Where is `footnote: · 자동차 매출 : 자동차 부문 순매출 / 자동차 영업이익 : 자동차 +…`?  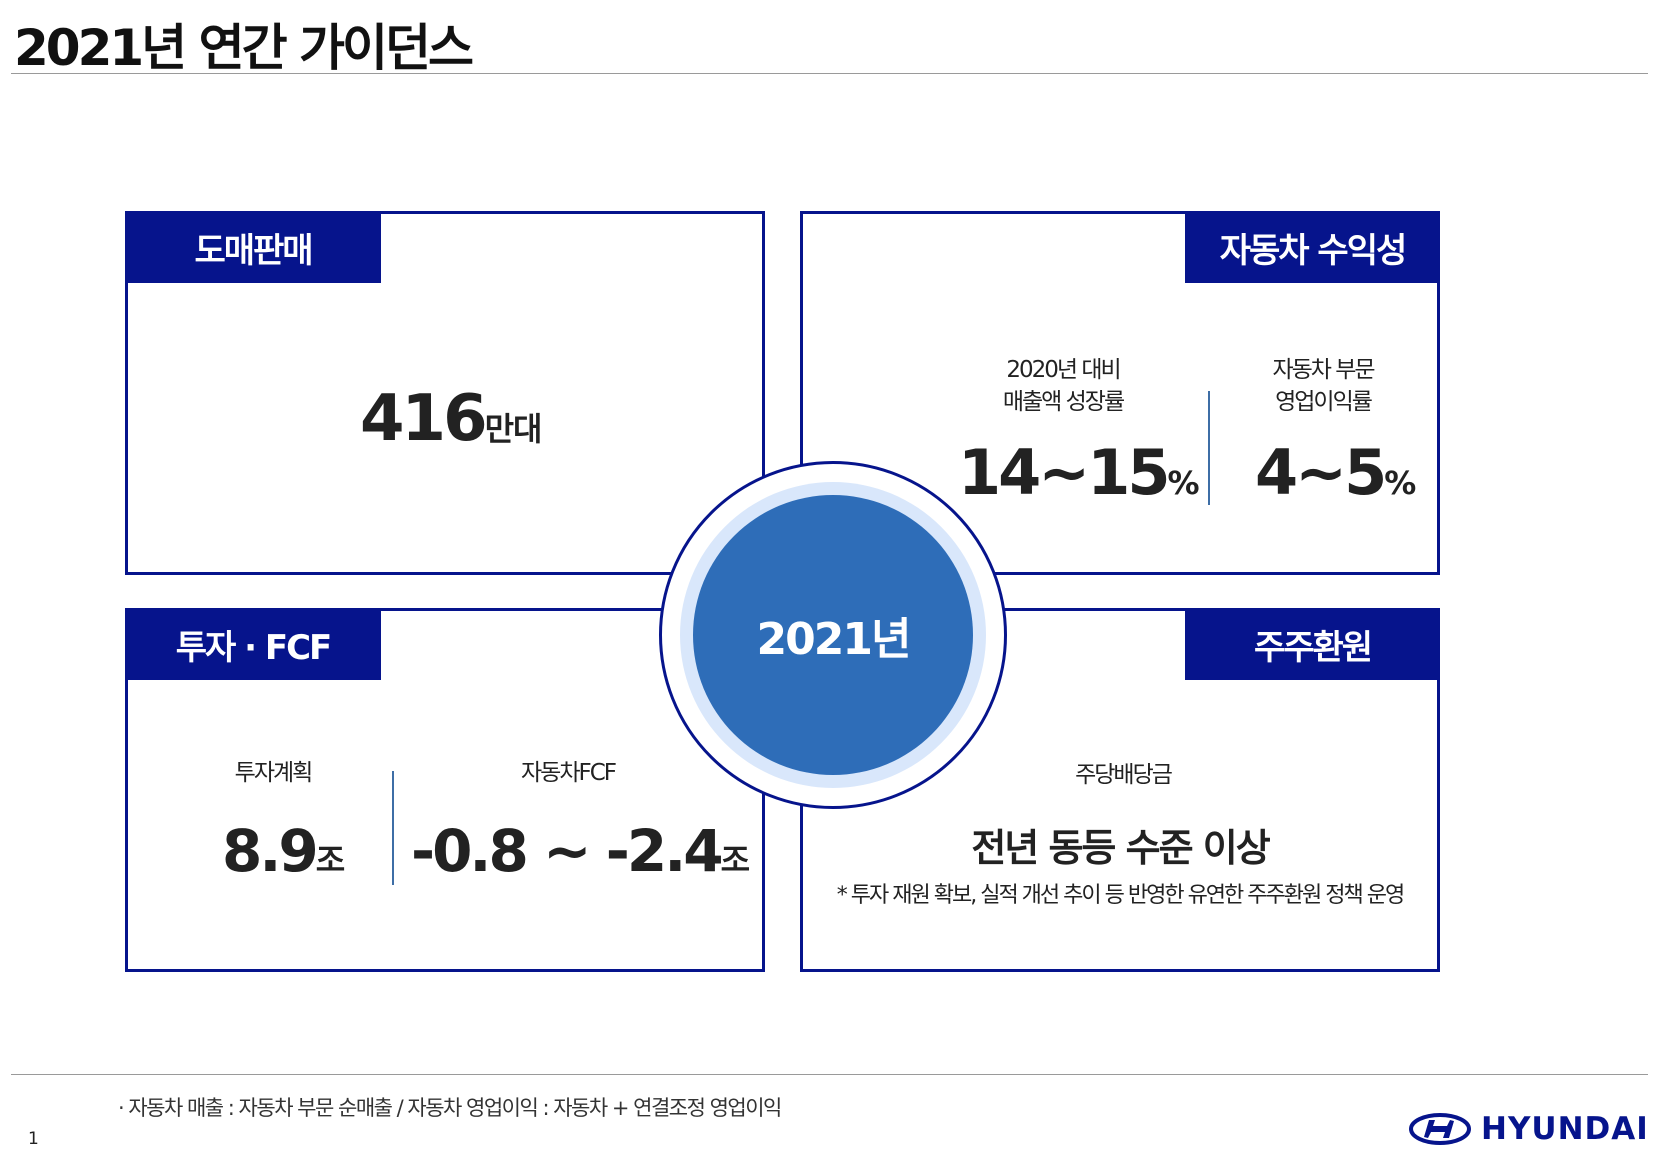
footnote: · 자동차 매출 : 자동차 부문 순매출 / 자동차 영업이익 : 자동차 +… is located at coordinates (450, 1108).